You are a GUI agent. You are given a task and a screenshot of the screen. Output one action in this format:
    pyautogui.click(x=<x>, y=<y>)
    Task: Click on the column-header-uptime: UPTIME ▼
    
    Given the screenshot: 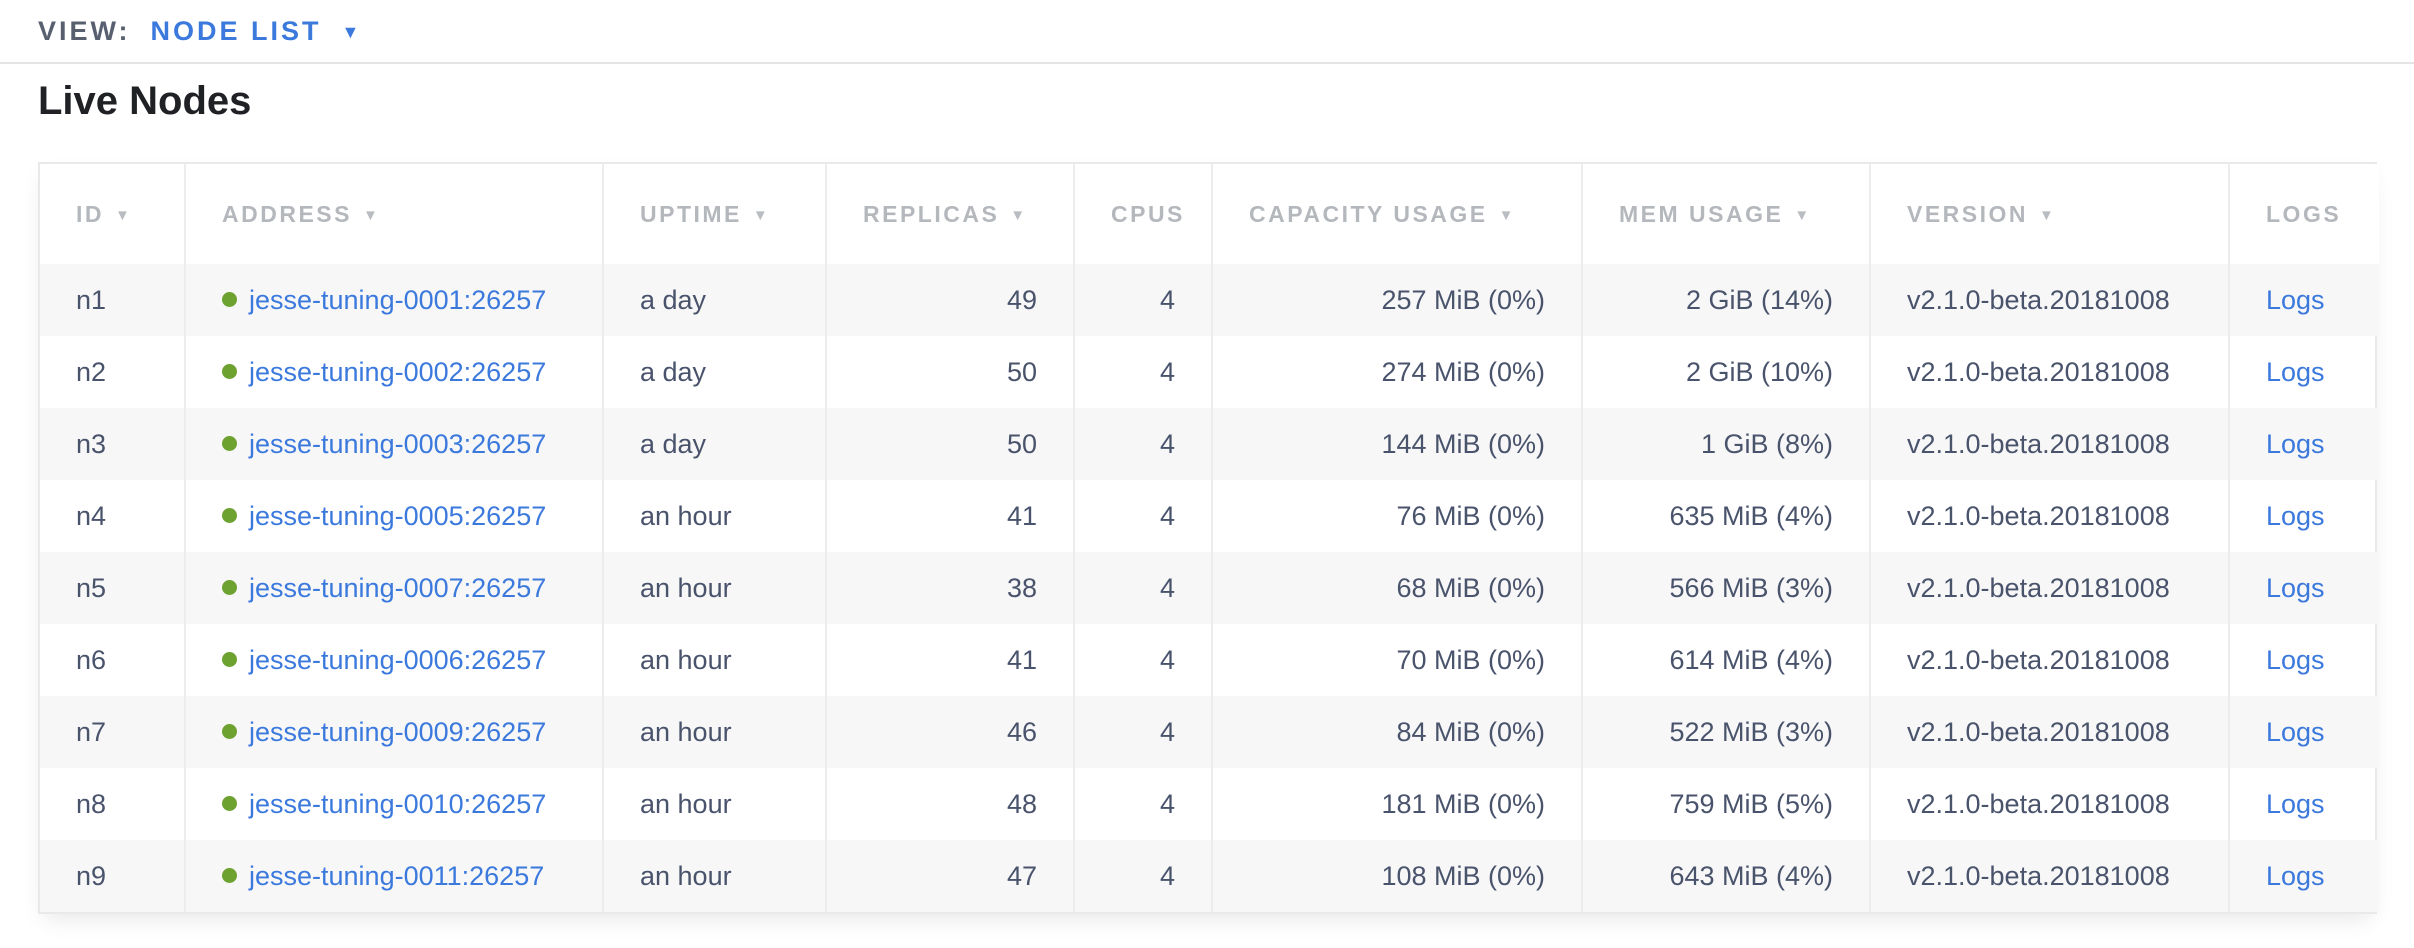 What is the action you would take?
    pyautogui.click(x=714, y=214)
    